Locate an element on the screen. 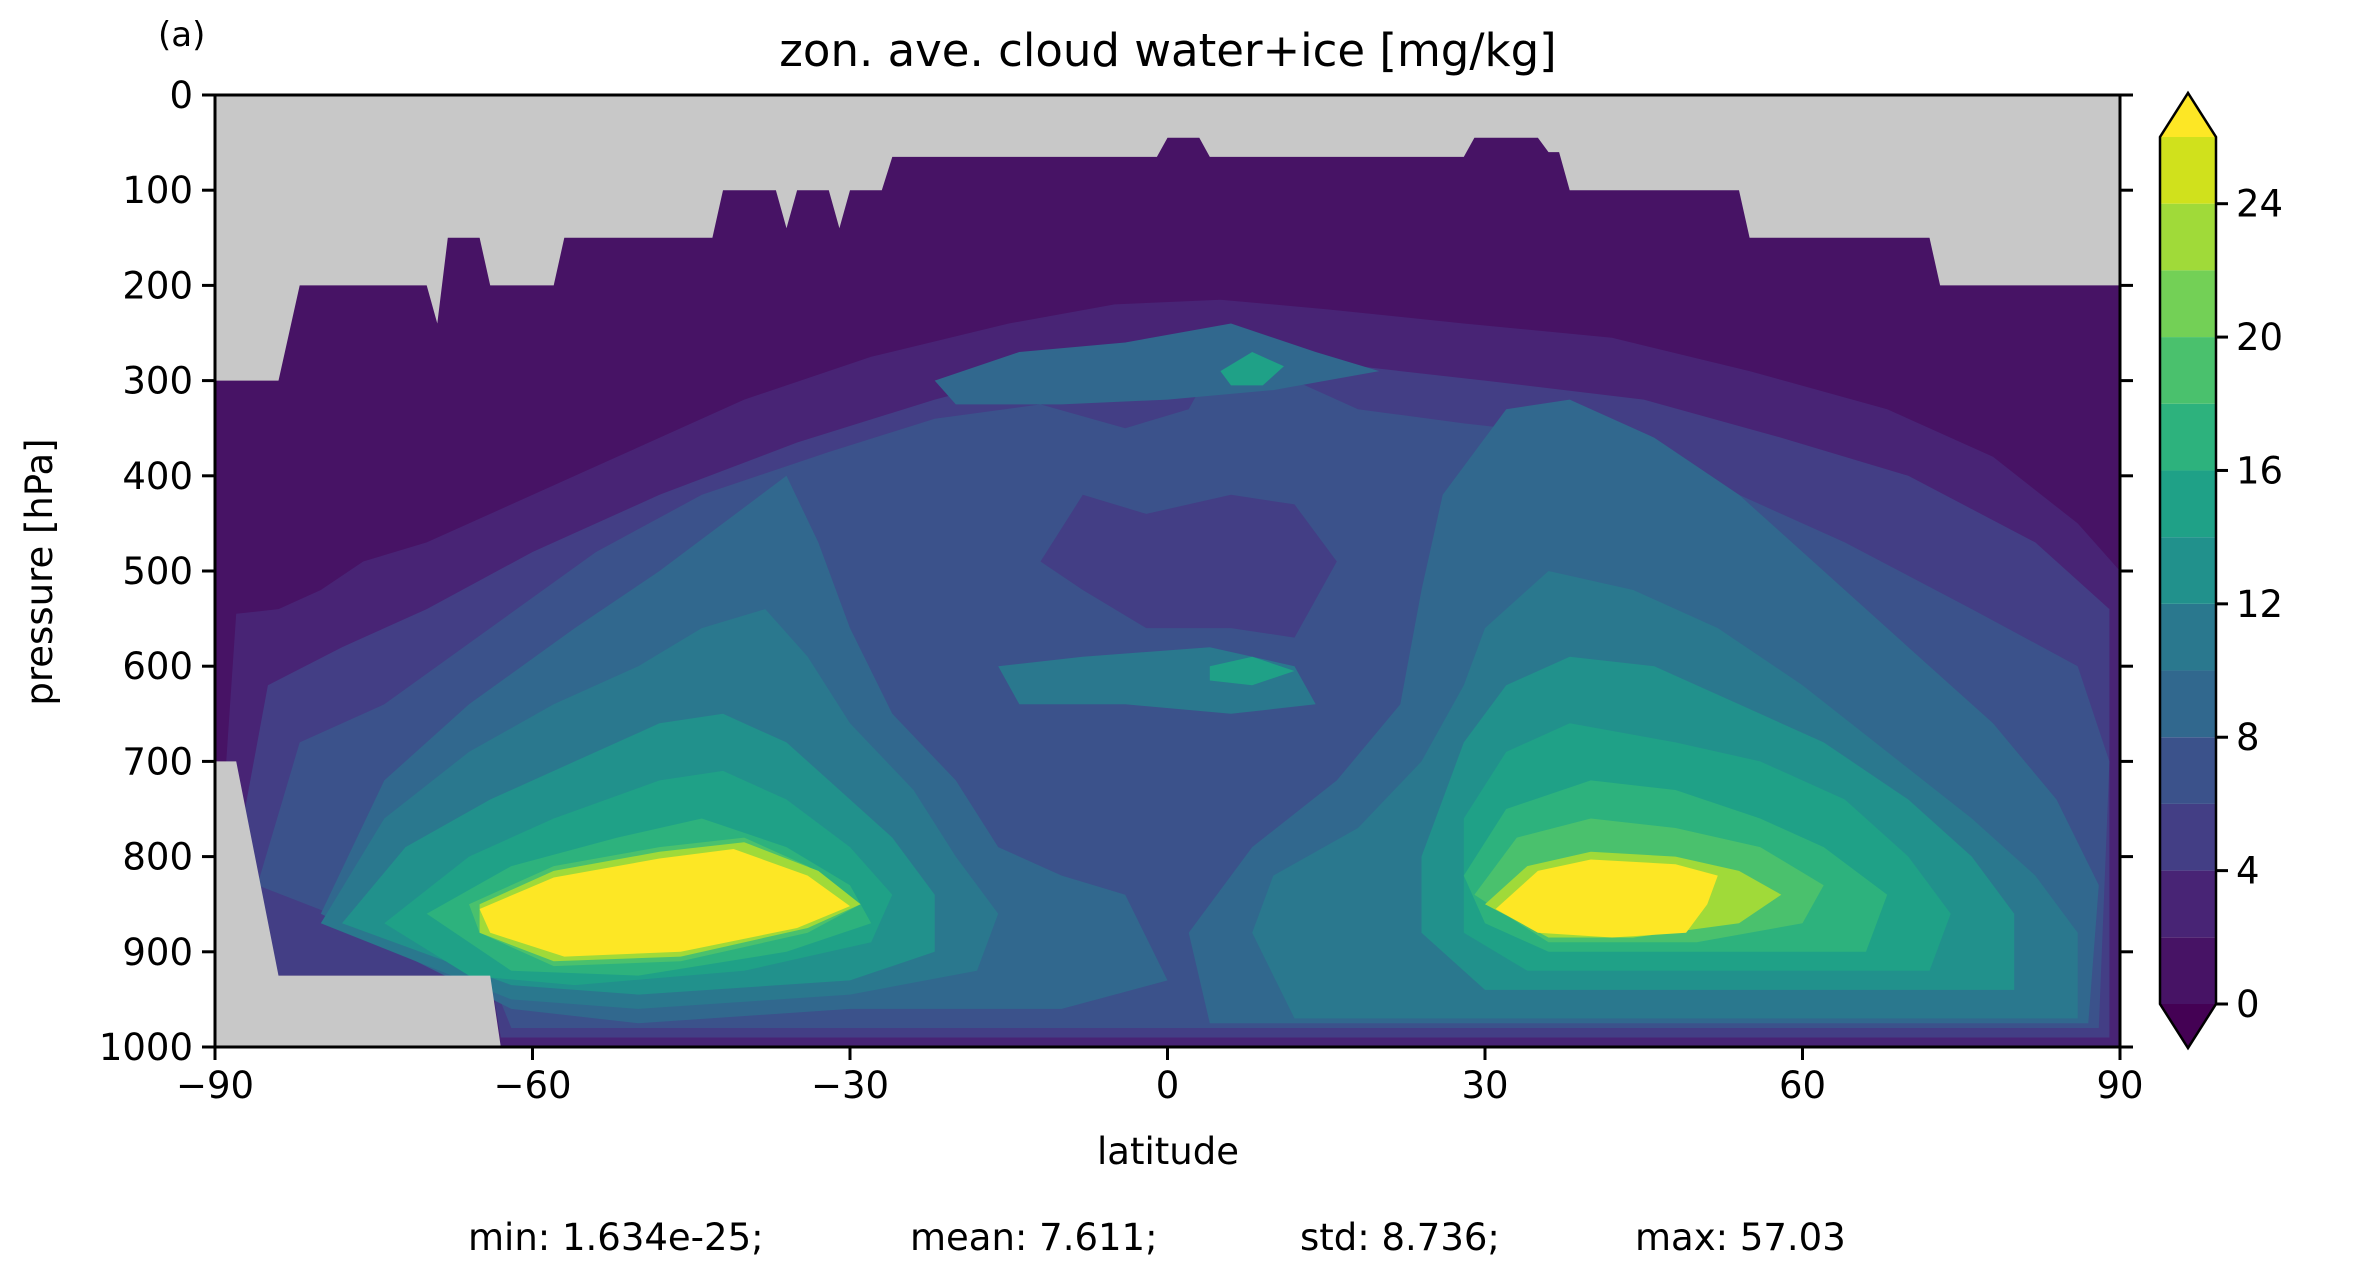 The height and width of the screenshot is (1263, 2362). y-tick-label: 100 is located at coordinates (157, 190).